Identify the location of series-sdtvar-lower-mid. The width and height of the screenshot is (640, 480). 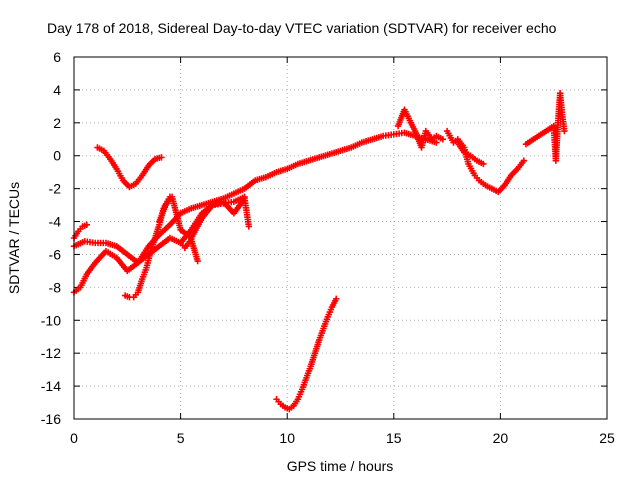
(189, 250).